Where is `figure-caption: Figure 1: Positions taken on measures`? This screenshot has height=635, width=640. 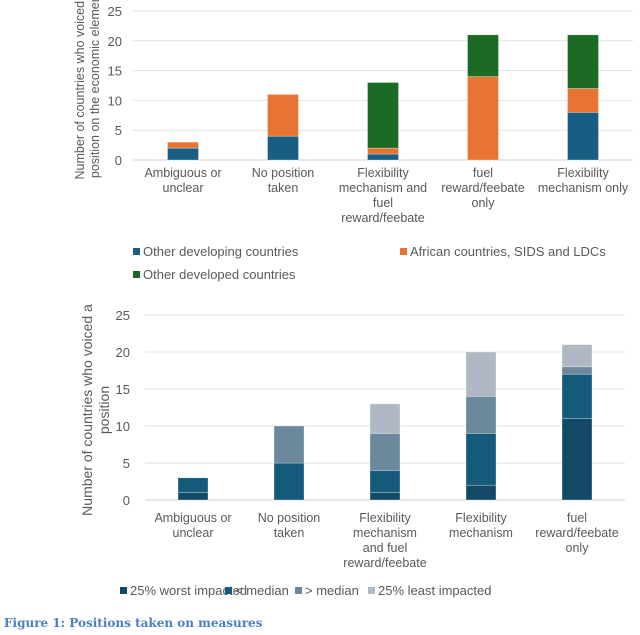 figure-caption: Figure 1: Positions taken on measures is located at coordinates (133, 623).